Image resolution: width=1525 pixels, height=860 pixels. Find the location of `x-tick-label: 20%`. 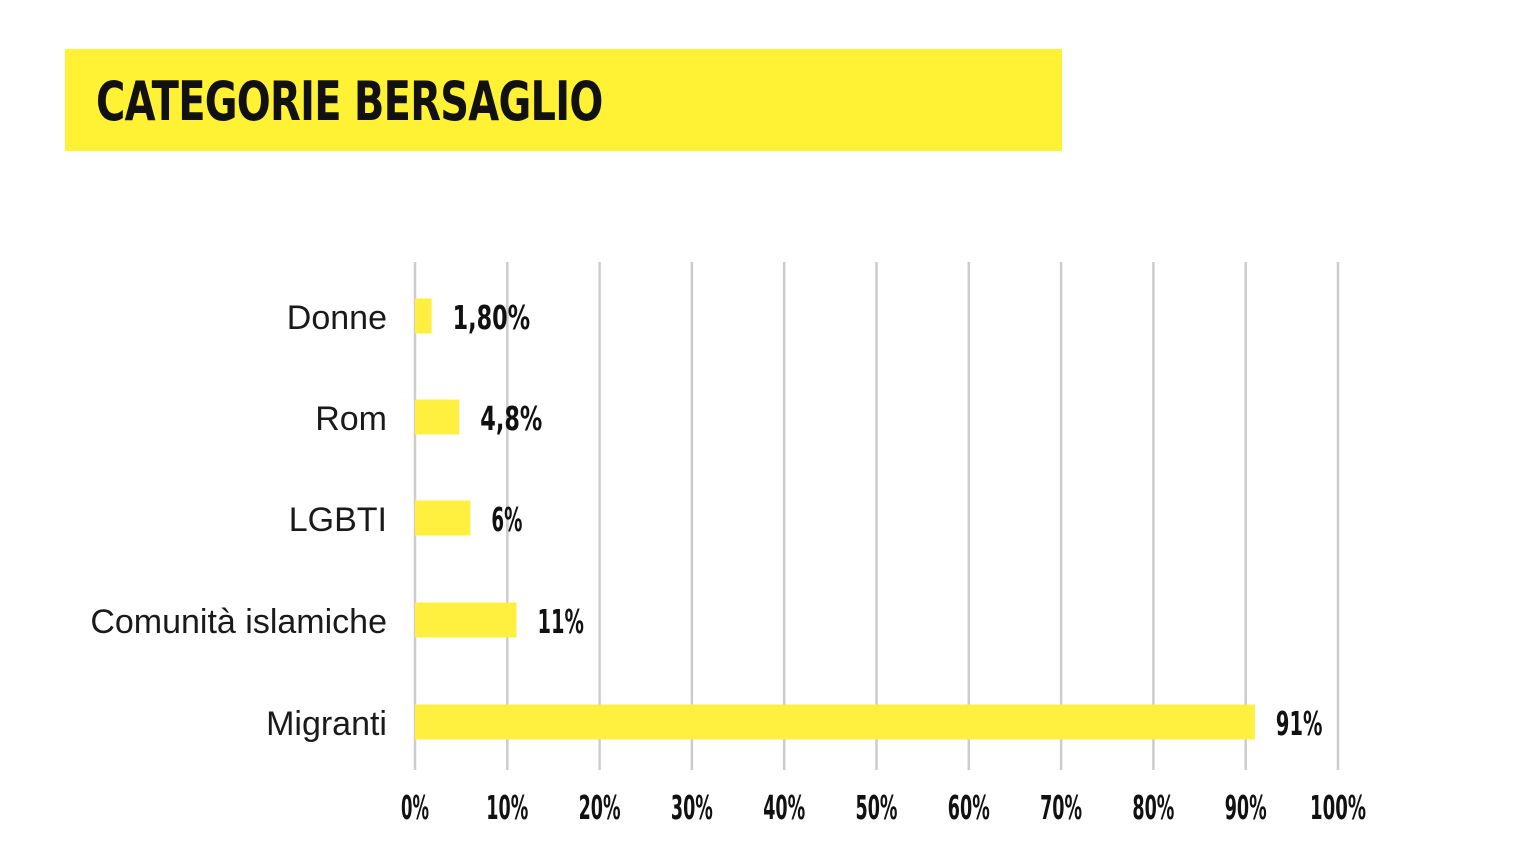

x-tick-label: 20% is located at coordinates (600, 807).